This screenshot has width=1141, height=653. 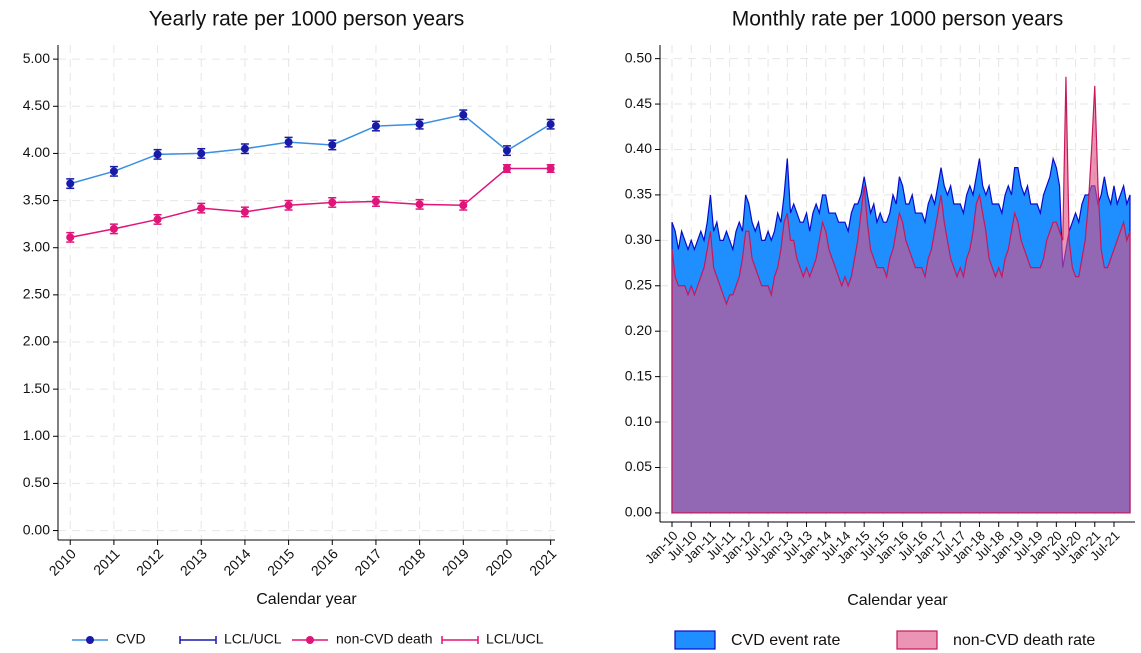 What do you see at coordinates (36, 105) in the screenshot?
I see `y-tick-label: 4.50` at bounding box center [36, 105].